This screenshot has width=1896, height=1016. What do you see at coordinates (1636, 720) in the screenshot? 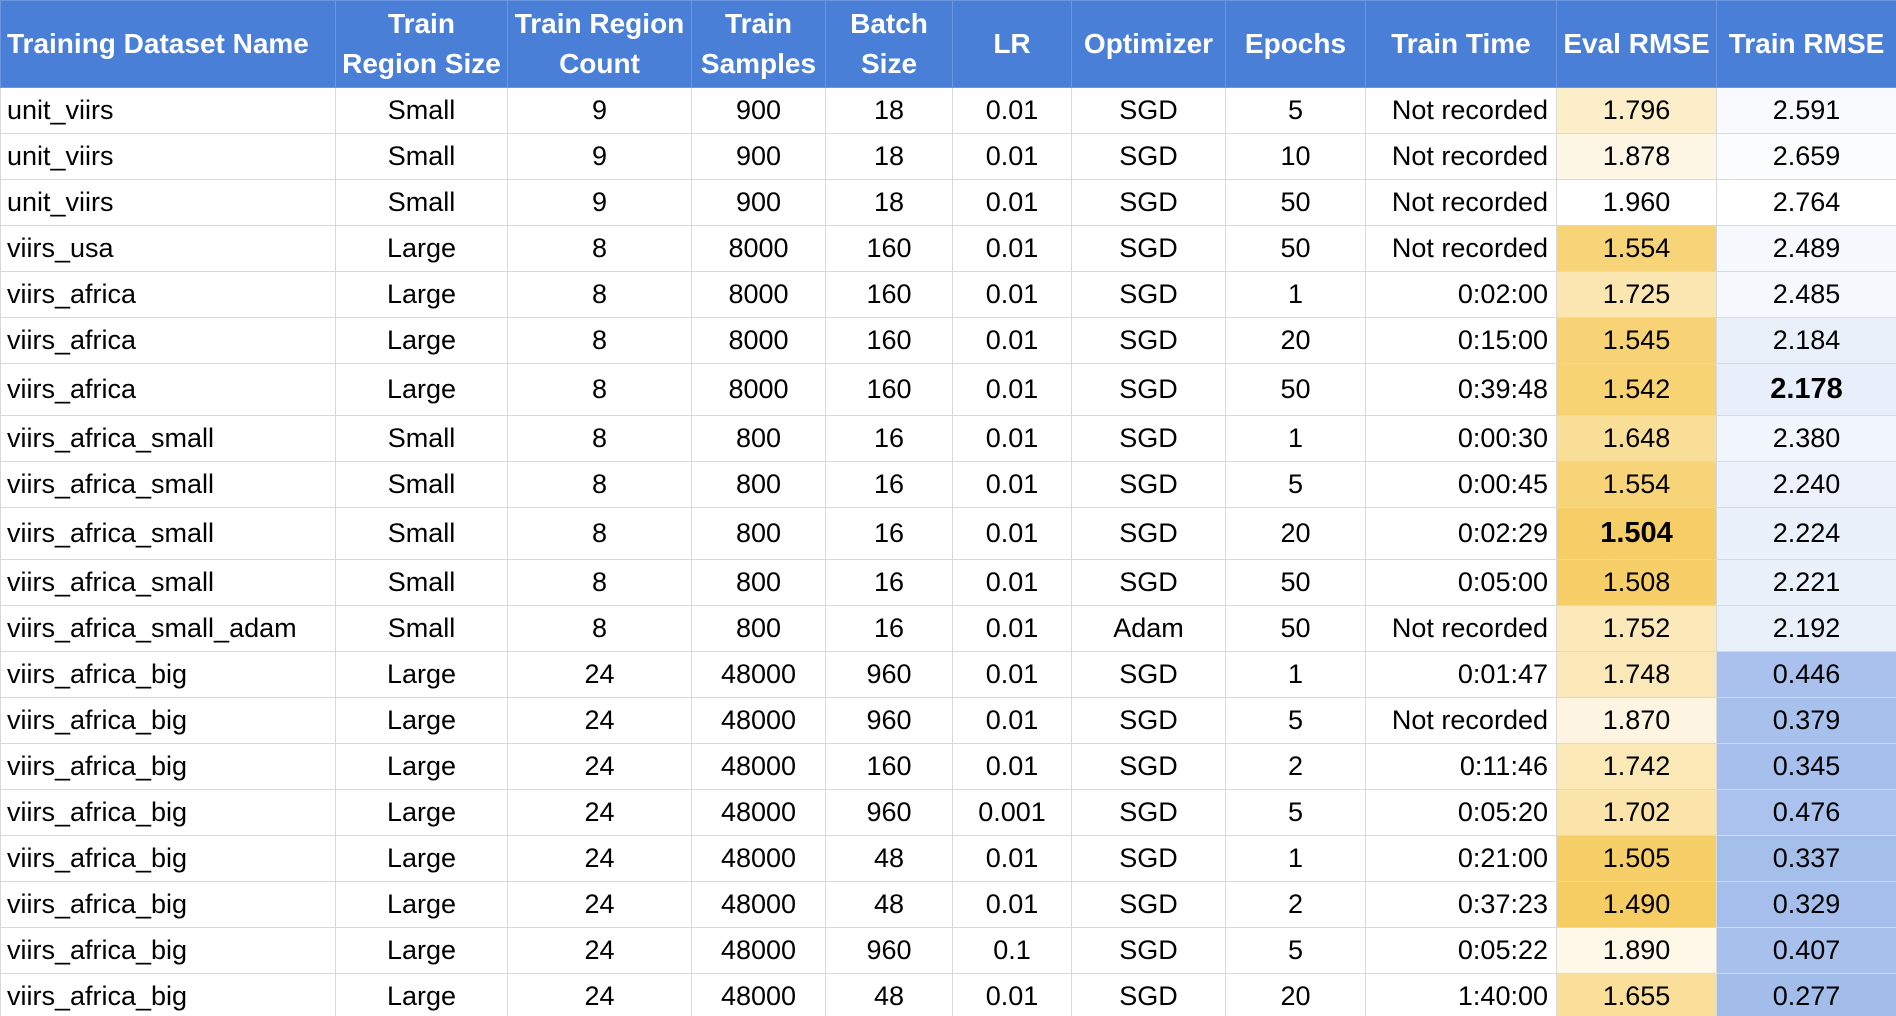
I see `table-cell: 1.870` at bounding box center [1636, 720].